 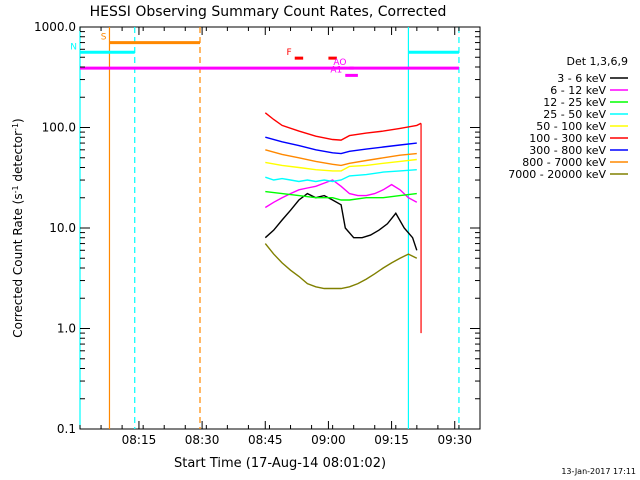 I want to click on footer-date: 13-Jan-2017 17:11, so click(x=598, y=471).